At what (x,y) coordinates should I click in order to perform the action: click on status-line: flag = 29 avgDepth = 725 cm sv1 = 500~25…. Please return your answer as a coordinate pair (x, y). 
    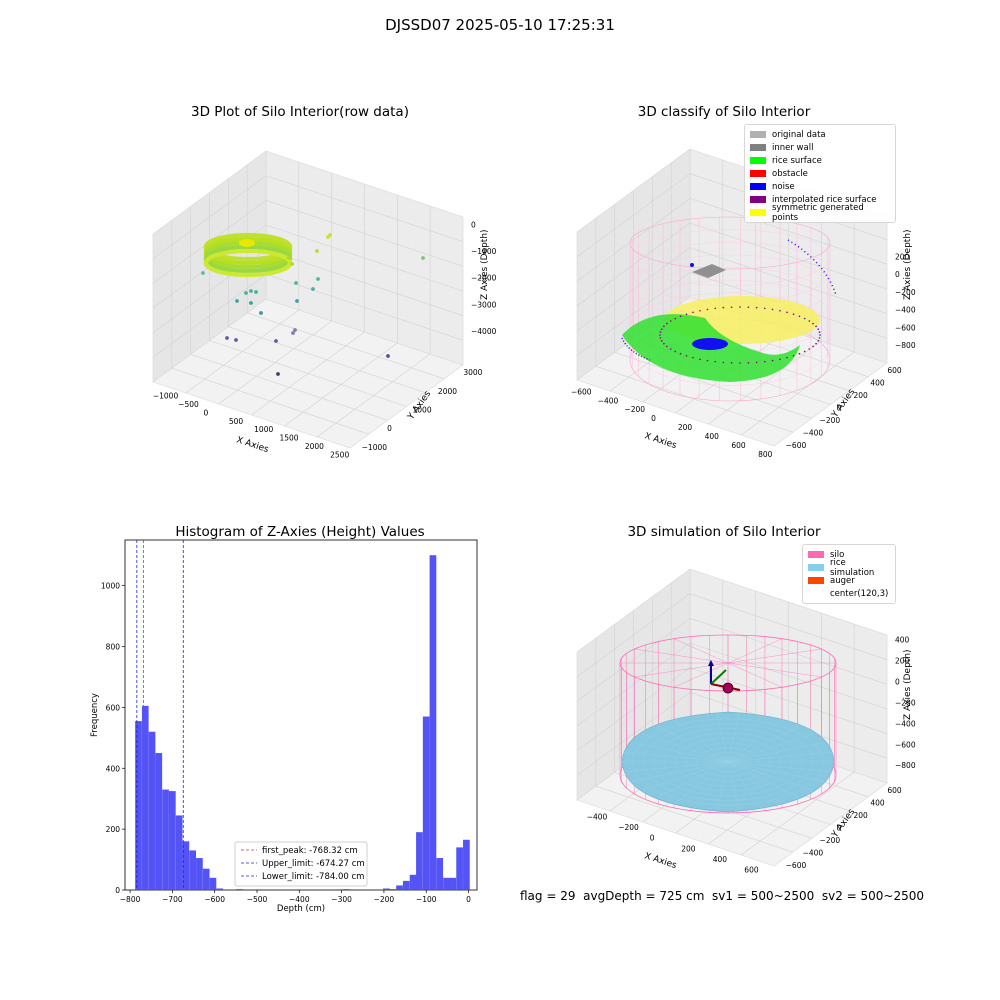
    Looking at the image, I should click on (722, 896).